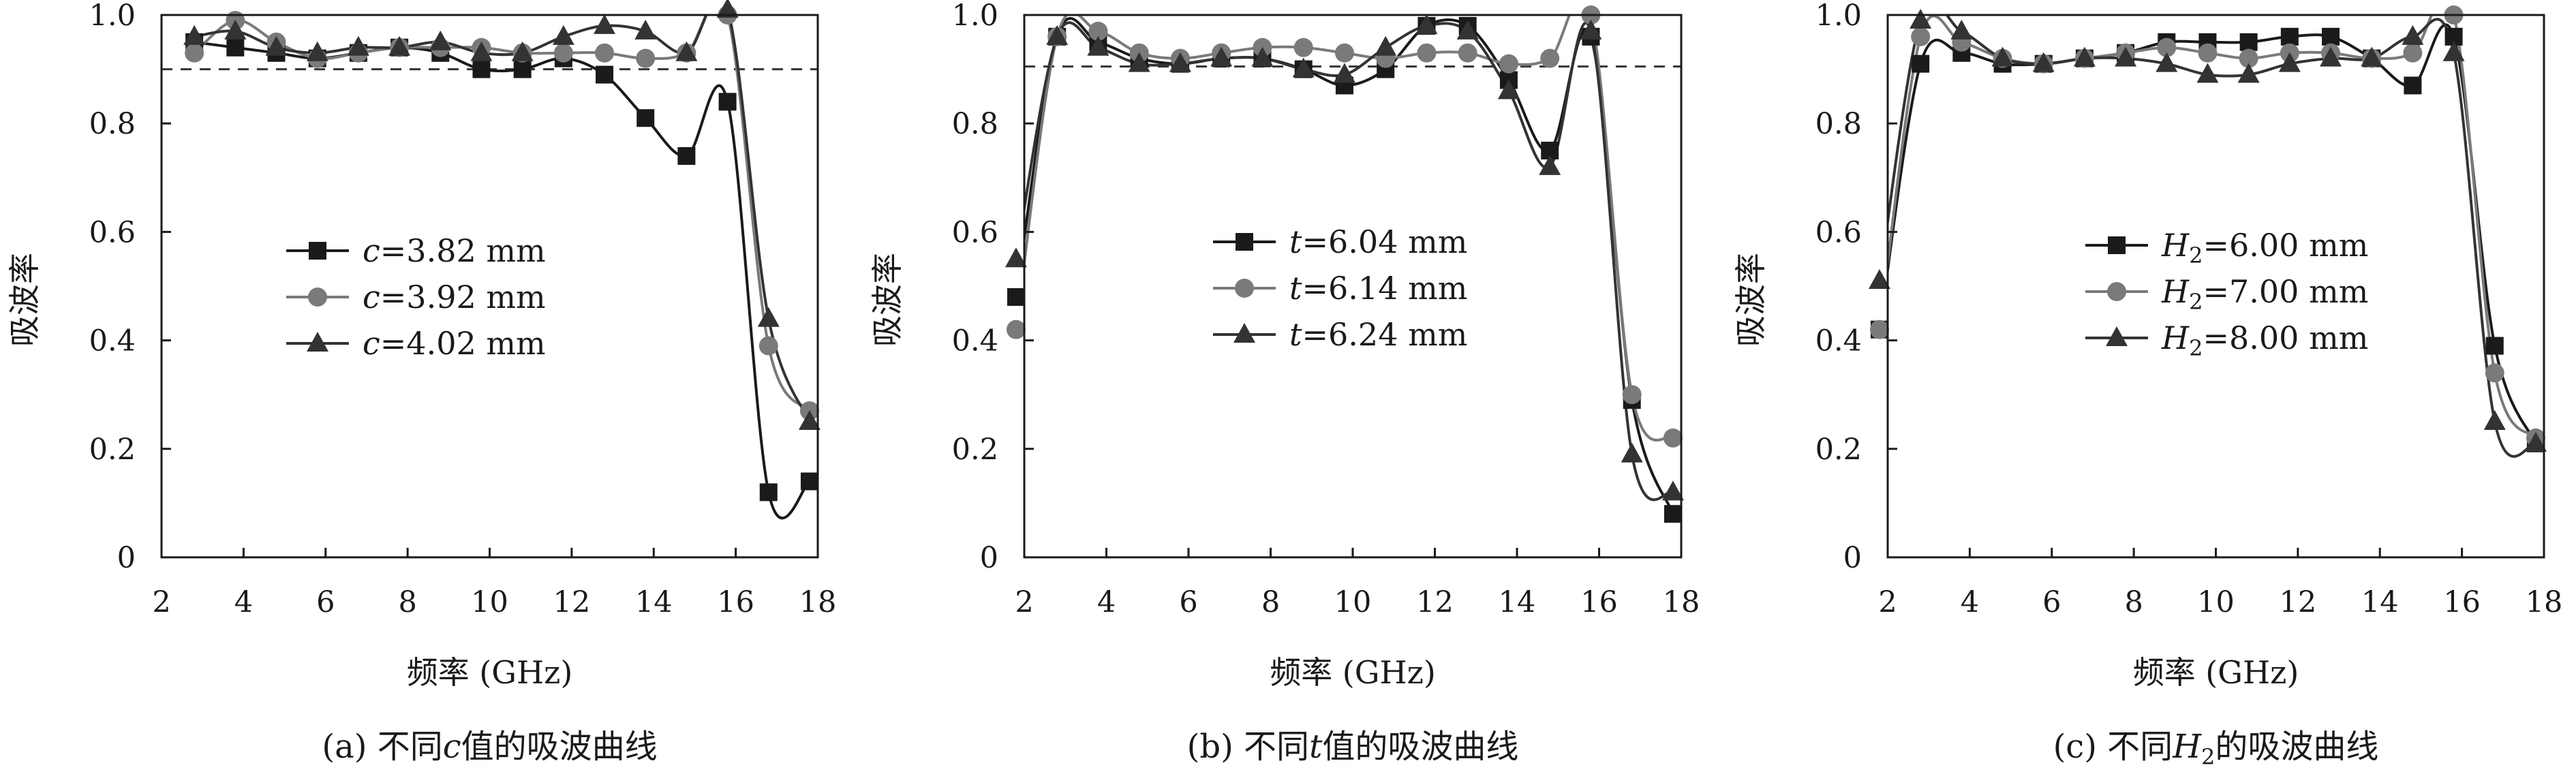 The image size is (2576, 776). Describe the element at coordinates (1378, 288) in the screenshot. I see `legend-label-1: t=6.14 mm` at that location.